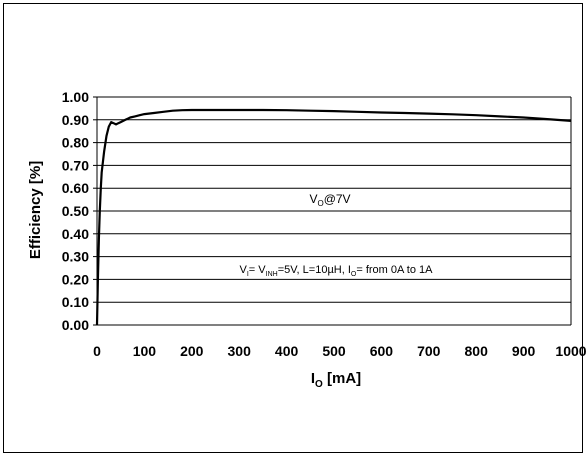 Image resolution: width=588 pixels, height=457 pixels. I want to click on x-tick-label: 600, so click(382, 351).